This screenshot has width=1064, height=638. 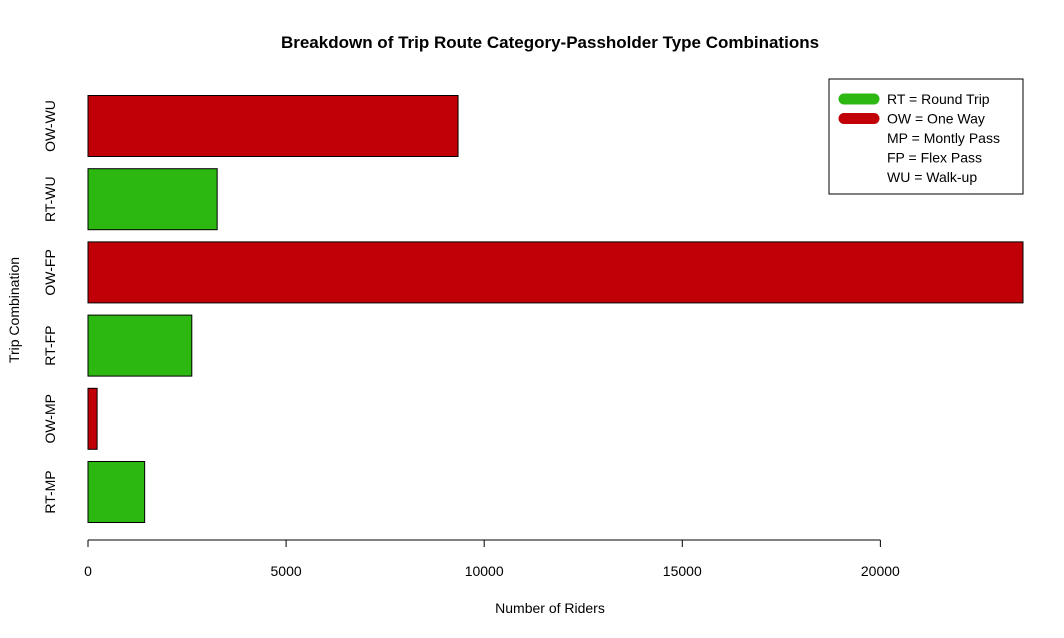 I want to click on legend-entry: WU = Walk-up, so click(x=932, y=177).